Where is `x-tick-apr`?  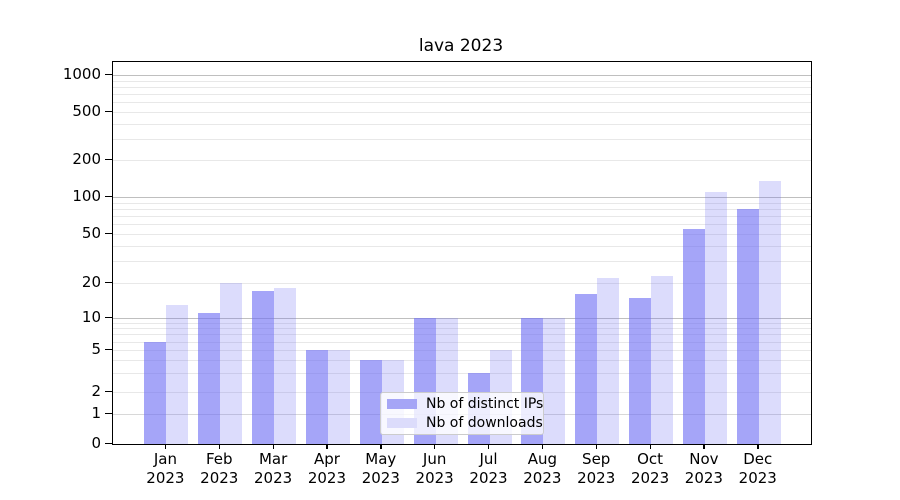
x-tick-apr is located at coordinates (327, 446).